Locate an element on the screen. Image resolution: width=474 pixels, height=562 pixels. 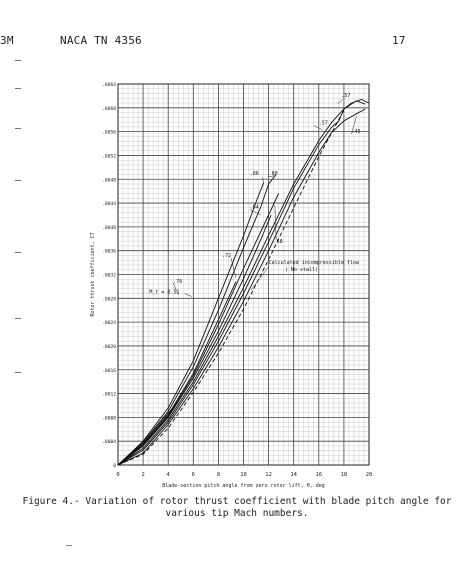
y-tick-label: .0016 is located at coordinates (109, 371).